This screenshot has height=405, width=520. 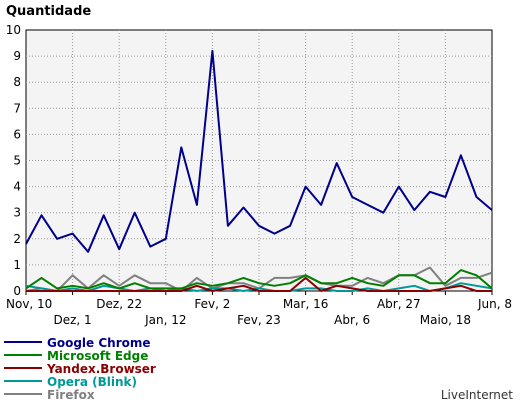 I want to click on y-tick-label: 2, so click(x=17, y=239).